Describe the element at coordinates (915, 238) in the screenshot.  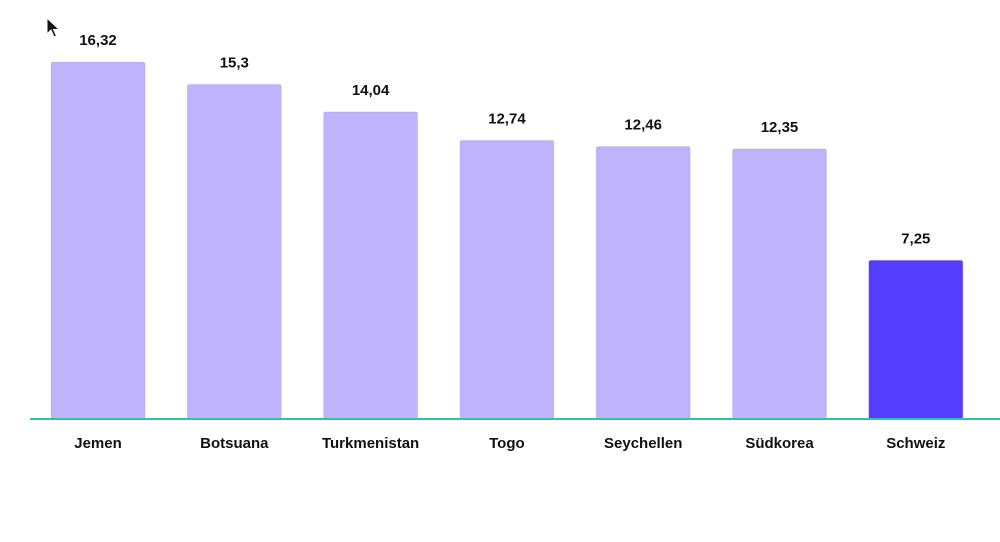
I see `value-label: 7,25` at that location.